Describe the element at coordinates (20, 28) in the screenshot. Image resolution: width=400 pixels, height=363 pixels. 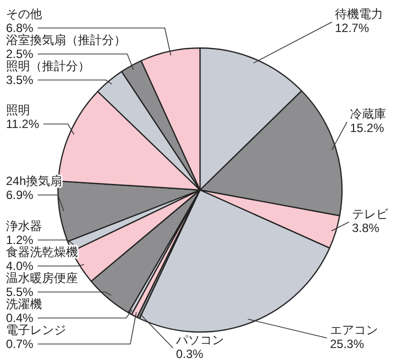
I see `data-label: 6.8%` at that location.